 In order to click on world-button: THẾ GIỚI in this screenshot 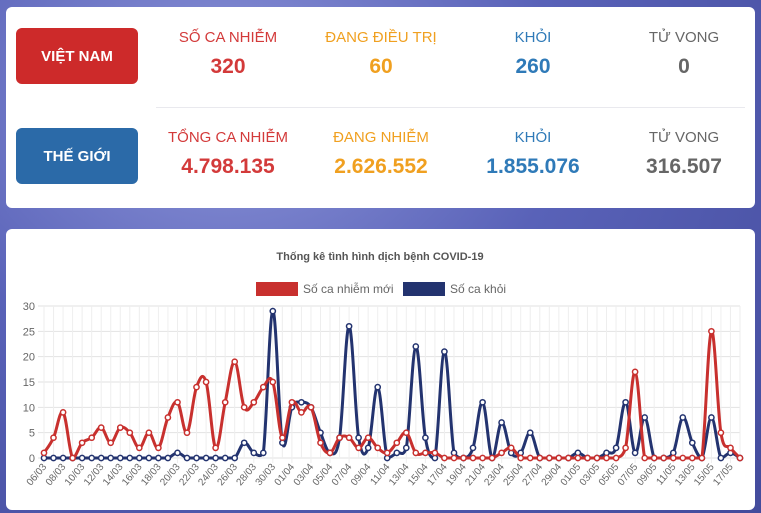, I will do `click(77, 156)`.